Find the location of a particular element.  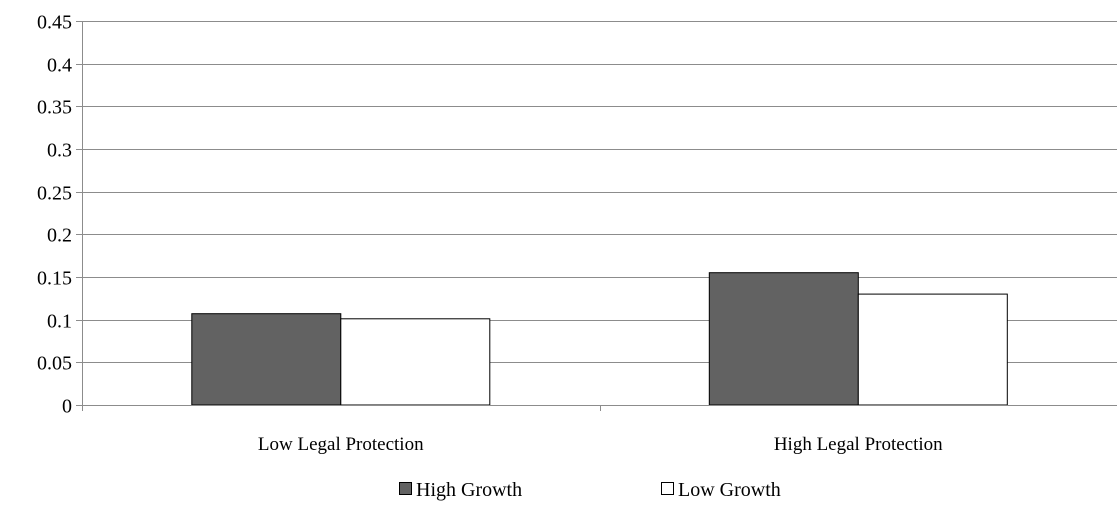

legend-label: Low Growth is located at coordinates (729, 490).